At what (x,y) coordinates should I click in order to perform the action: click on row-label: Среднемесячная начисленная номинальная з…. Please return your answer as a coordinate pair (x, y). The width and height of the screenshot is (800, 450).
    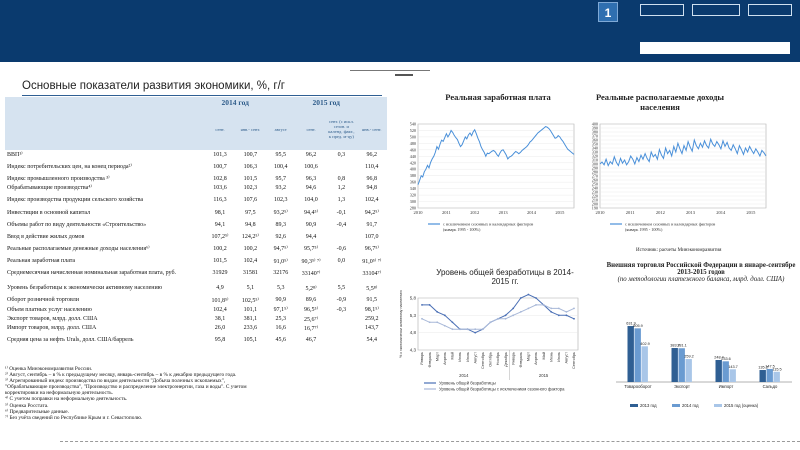
    Looking at the image, I should click on (92, 273).